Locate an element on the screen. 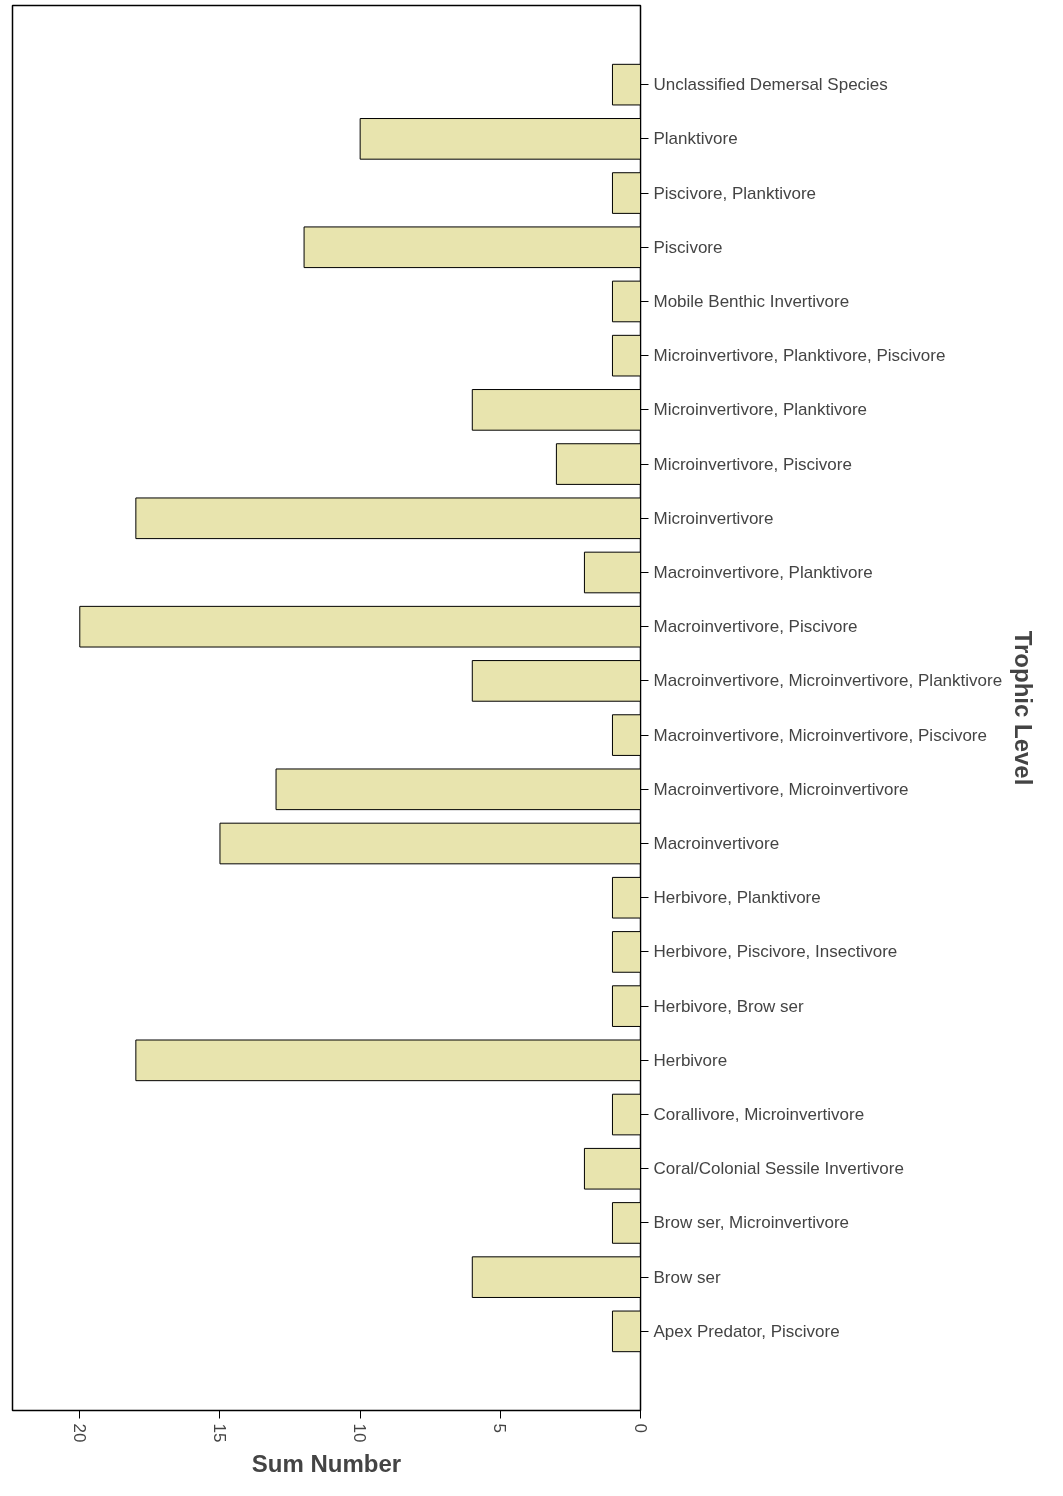 This screenshot has height=1496, width=1063. y-axis-title: Trophic Level is located at coordinates (1024, 708).